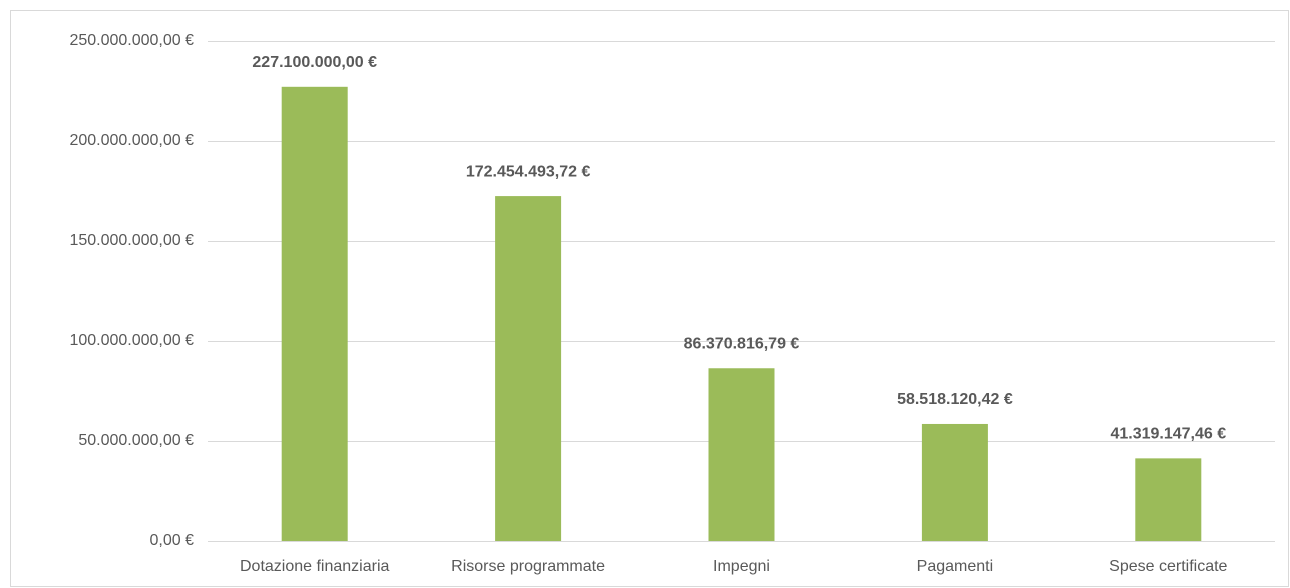  What do you see at coordinates (955, 566) in the screenshot?
I see `x-tick-label: Pagamenti` at bounding box center [955, 566].